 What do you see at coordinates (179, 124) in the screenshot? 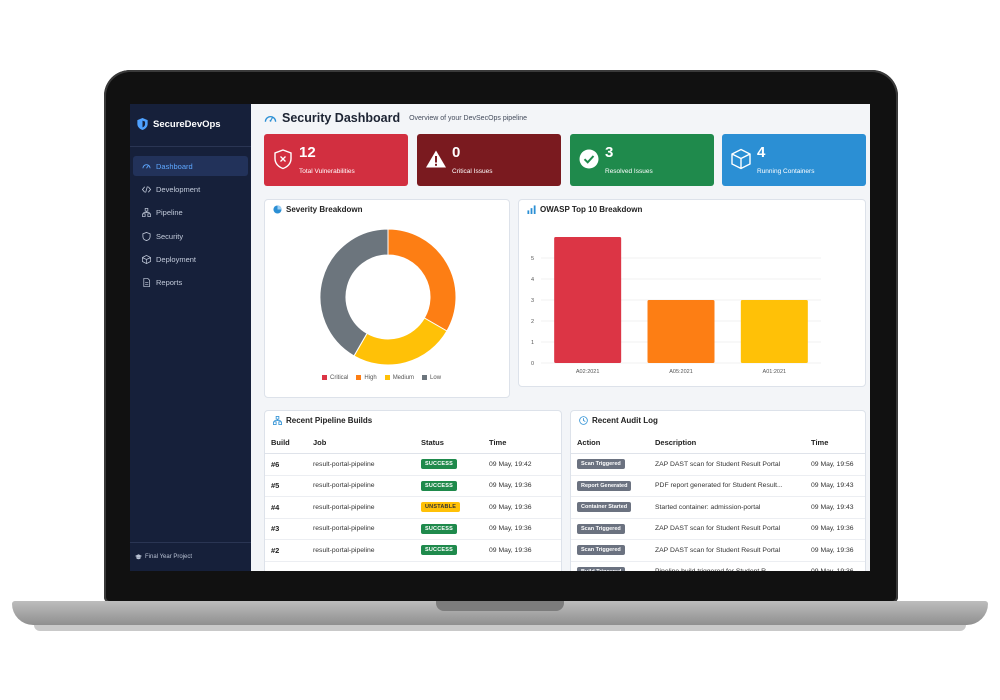
I see `brand: SecureDevOps` at bounding box center [179, 124].